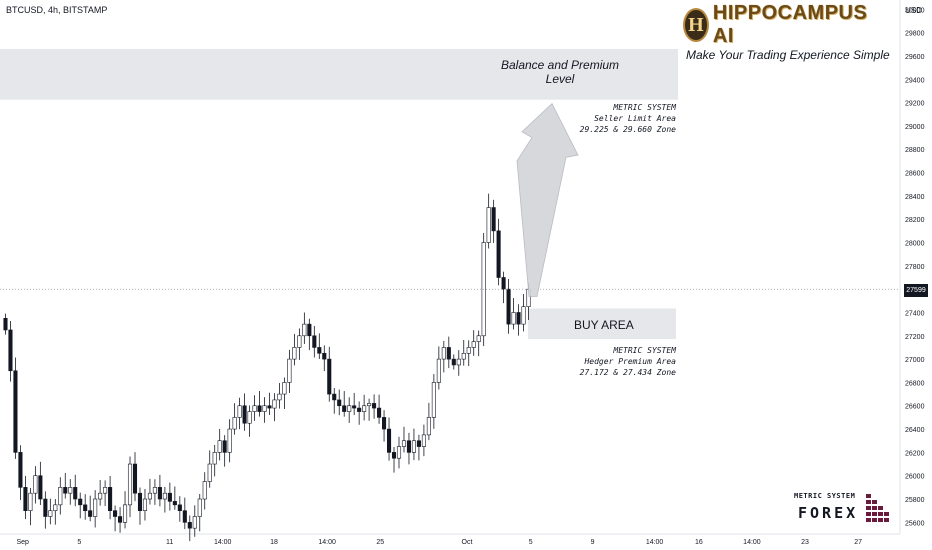 This screenshot has height=550, width=932. Describe the element at coordinates (339, 74) in the screenshot. I see `premium-zone` at that location.